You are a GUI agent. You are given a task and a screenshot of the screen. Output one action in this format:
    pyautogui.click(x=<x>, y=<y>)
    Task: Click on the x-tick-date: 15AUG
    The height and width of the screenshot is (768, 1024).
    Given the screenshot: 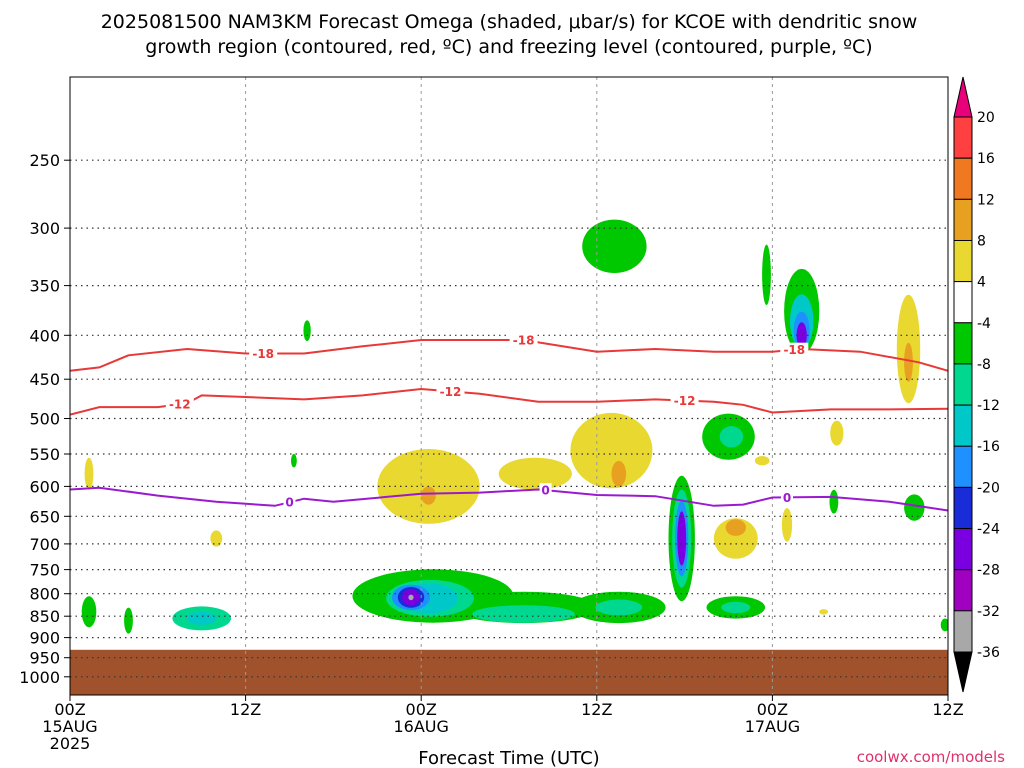 What is the action you would take?
    pyautogui.click(x=69, y=726)
    